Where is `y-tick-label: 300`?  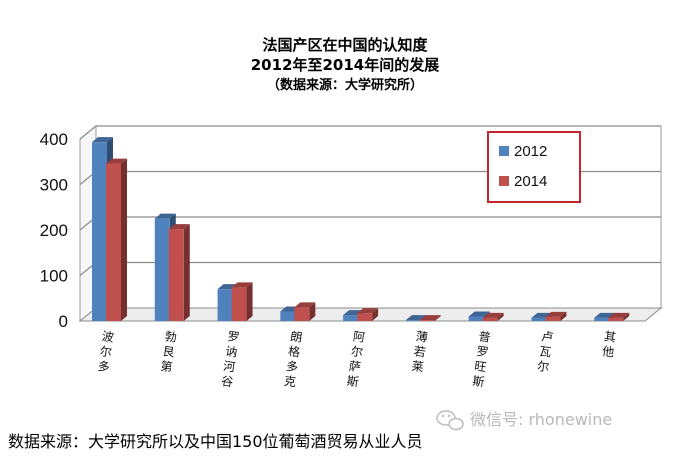 y-tick-label: 300 is located at coordinates (54, 185).